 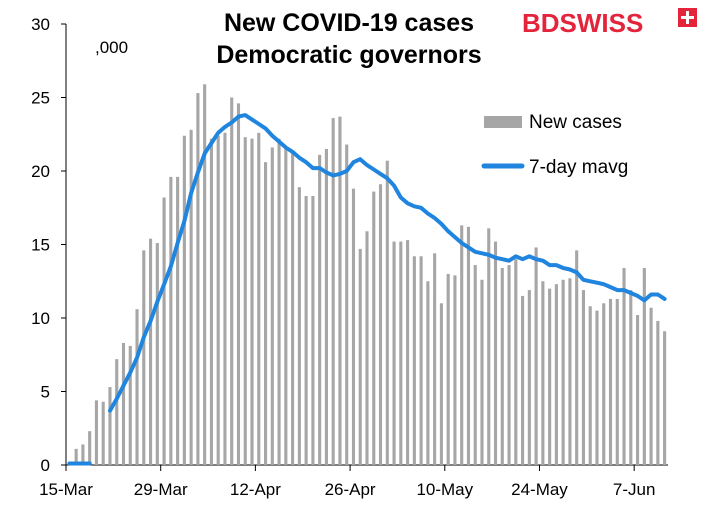 I want to click on x-tick-label: 29-Mar, so click(x=161, y=489).